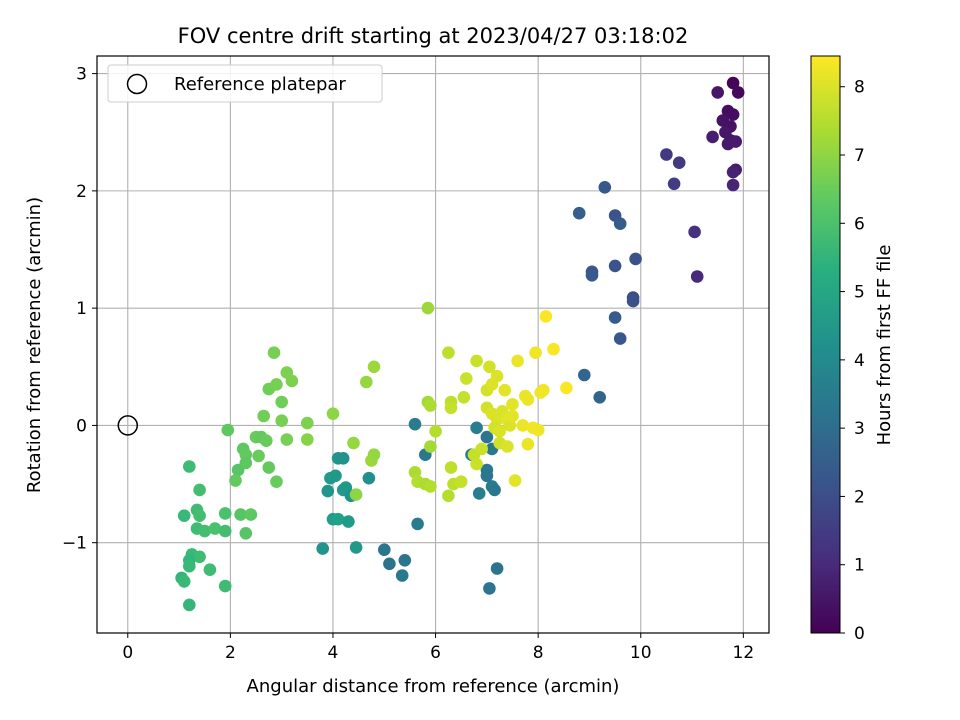 This screenshot has height=720, width=960. I want to click on x-axis-ticks: 0 2 4 6 8 10 12, so click(438, 648).